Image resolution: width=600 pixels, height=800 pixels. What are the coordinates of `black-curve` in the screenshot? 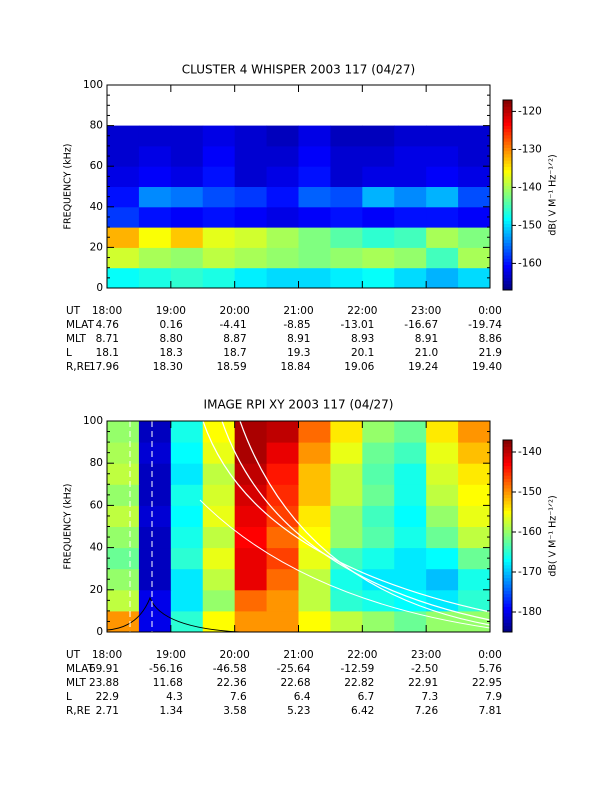 It's located at (173, 614).